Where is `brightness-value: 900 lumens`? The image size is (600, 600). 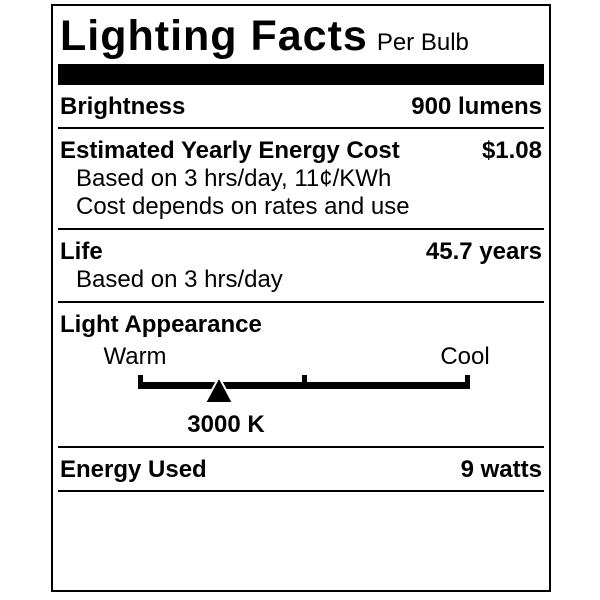
brightness-value: 900 lumens is located at coordinates (476, 106).